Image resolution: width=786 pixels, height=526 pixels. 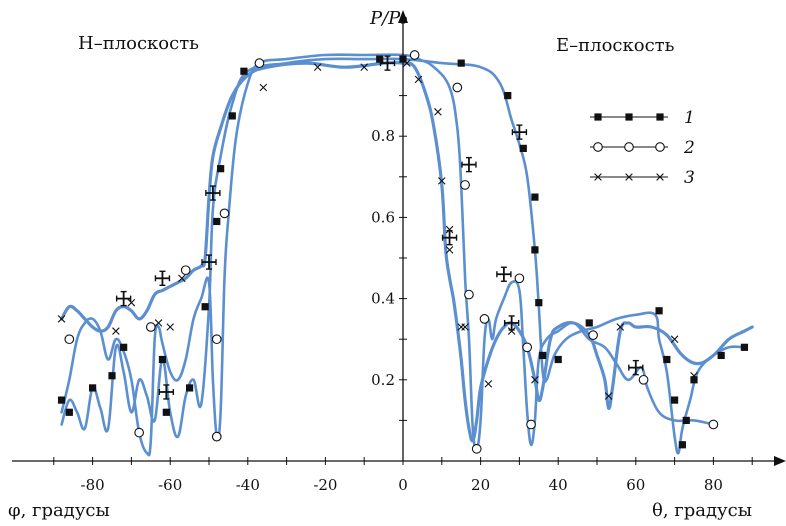 I want to click on x-ticks: -80 -60 -40 -20 0 20 40 60 80, so click(x=403, y=475).